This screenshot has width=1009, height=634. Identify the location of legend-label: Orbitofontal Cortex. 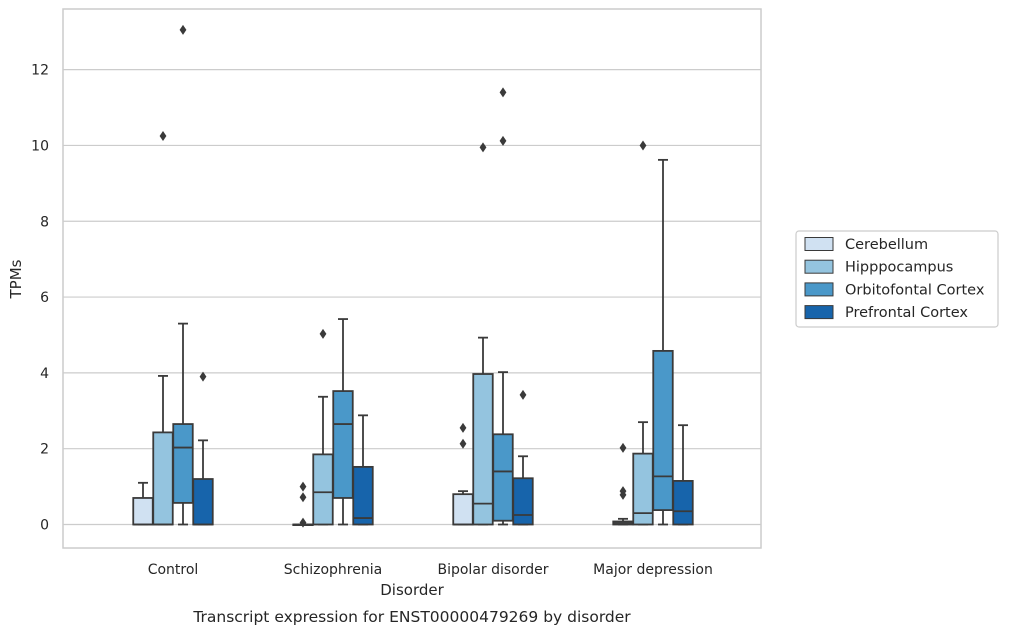
(915, 290).